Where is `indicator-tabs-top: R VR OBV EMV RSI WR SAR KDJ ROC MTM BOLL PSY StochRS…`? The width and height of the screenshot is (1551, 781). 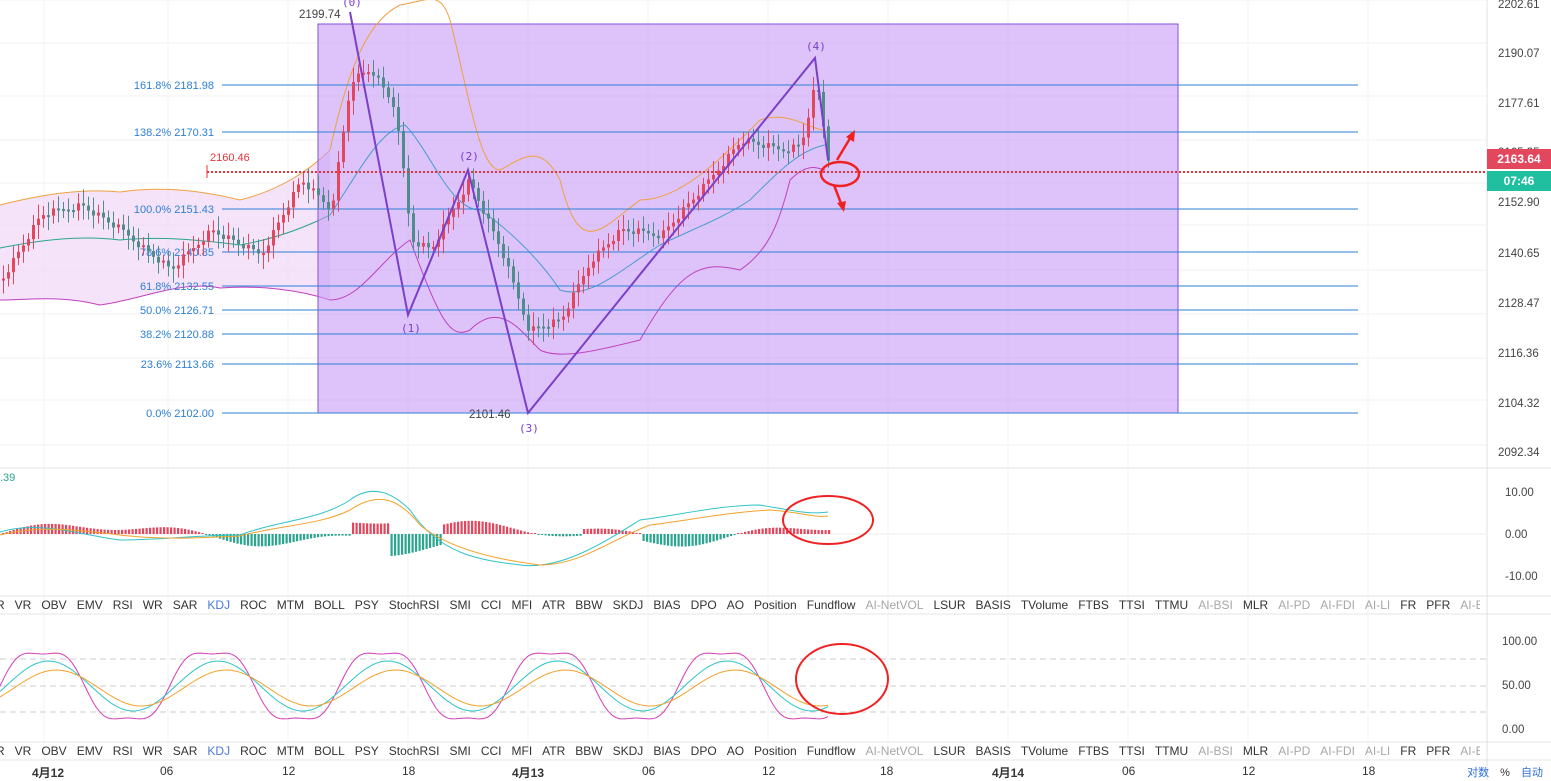 indicator-tabs-top: R VR OBV EMV RSI WR SAR KDJ ROC MTM BOLL PSY StochRS… is located at coordinates (740, 605).